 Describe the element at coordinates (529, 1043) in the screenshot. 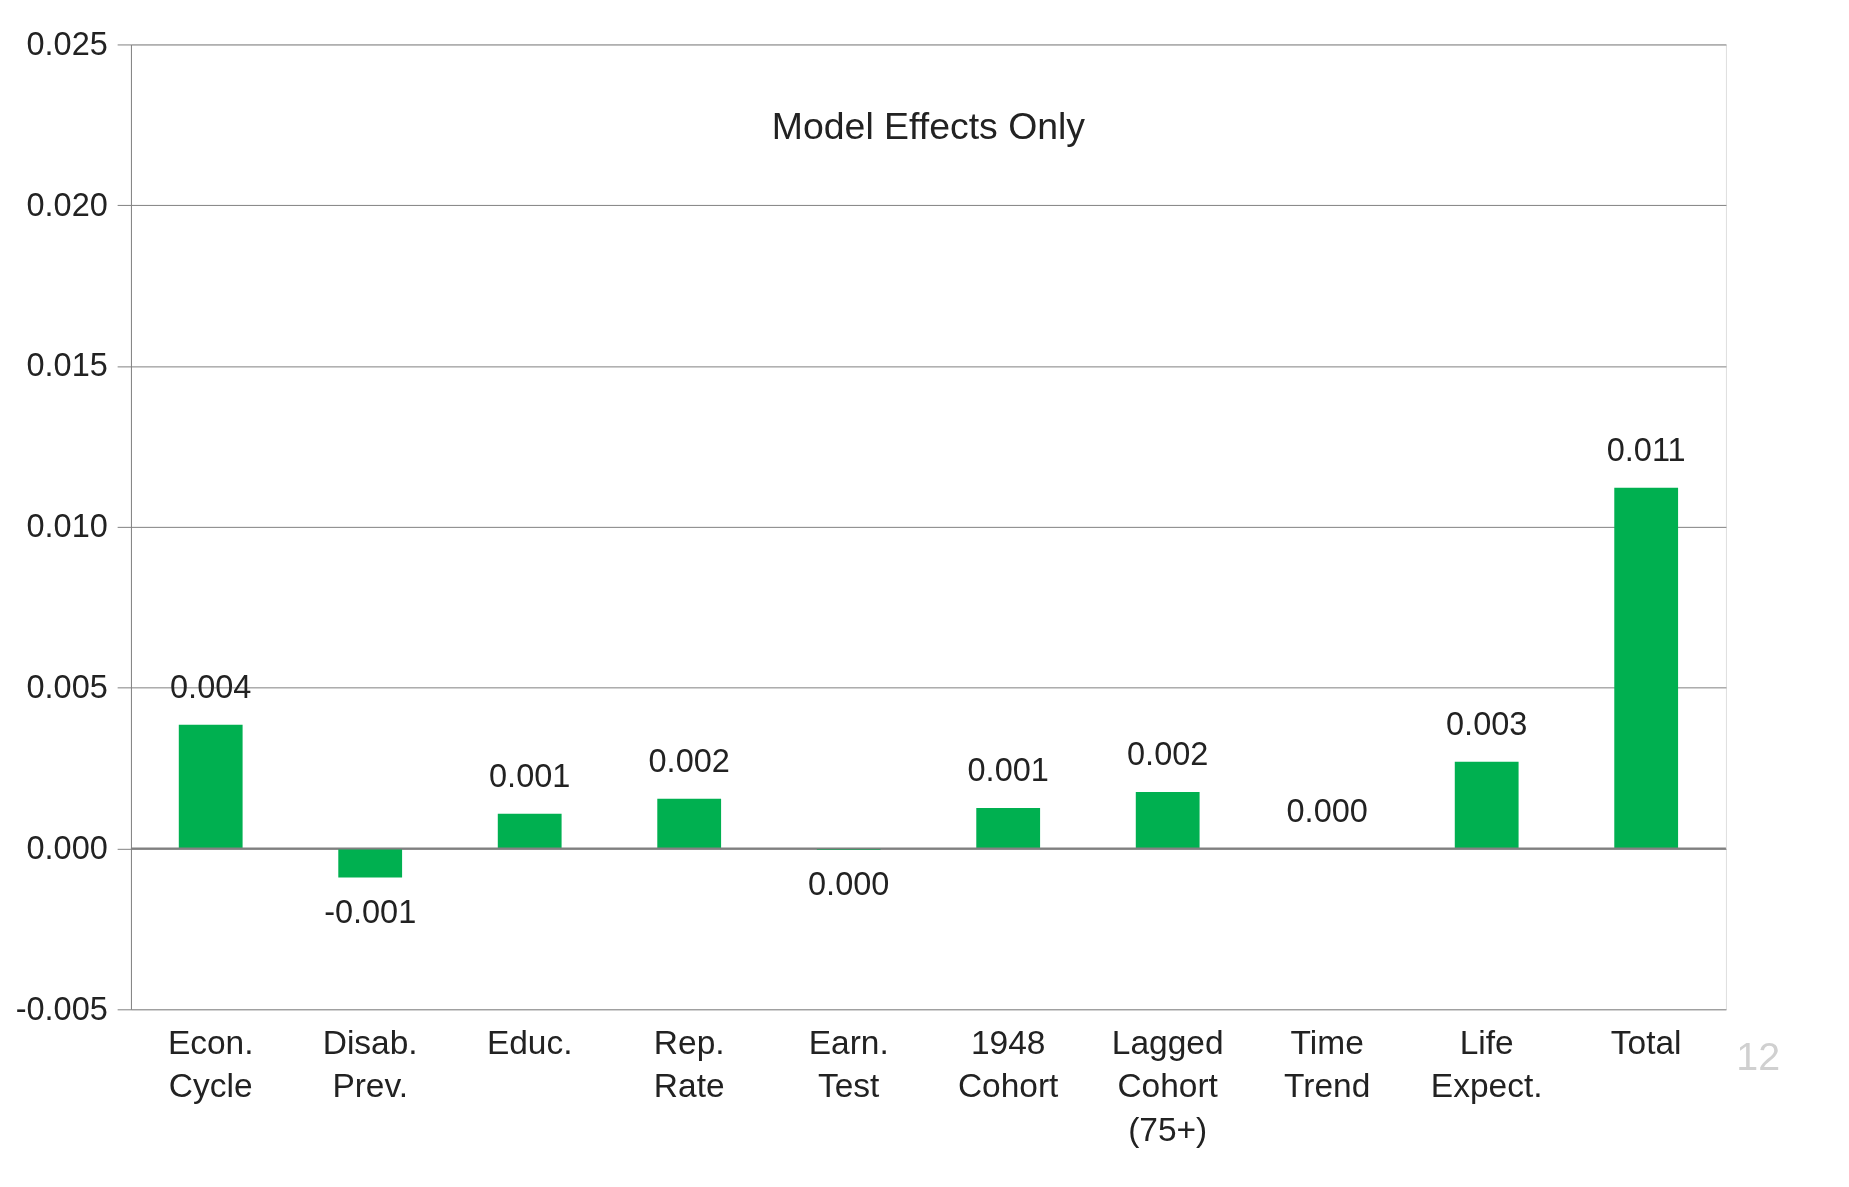

I see `x-tick-label: Educ.` at that location.